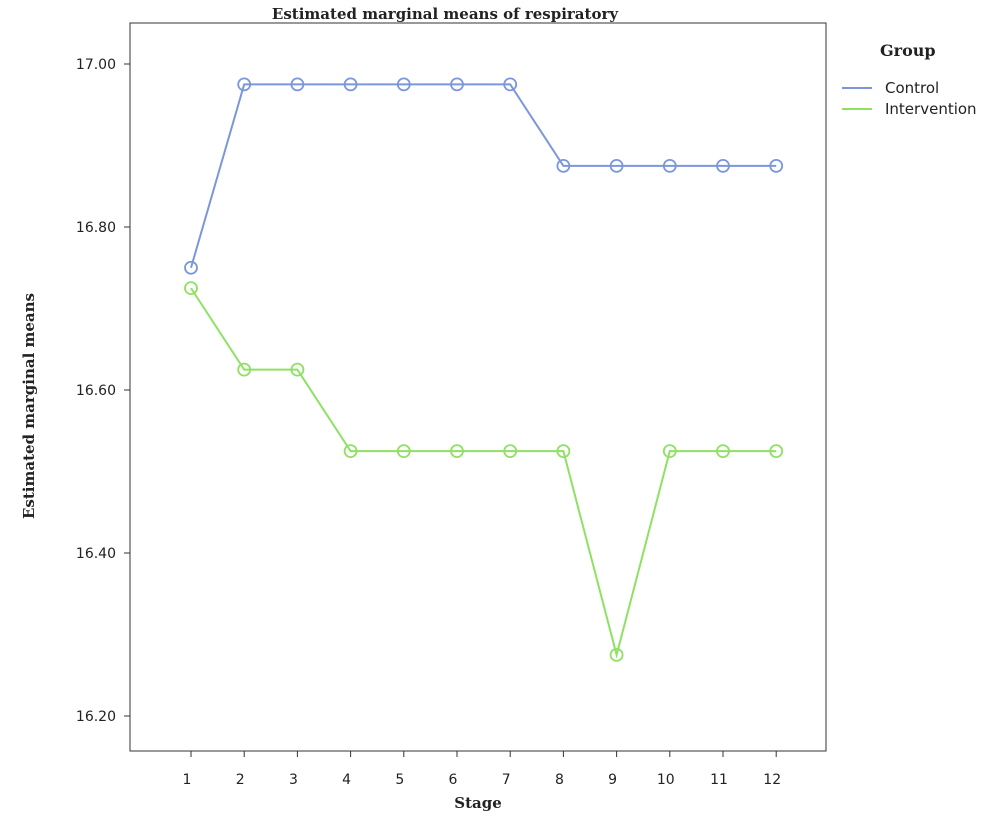 This screenshot has height=823, width=1000. I want to click on y-tick-label: 16.80, so click(96, 228).